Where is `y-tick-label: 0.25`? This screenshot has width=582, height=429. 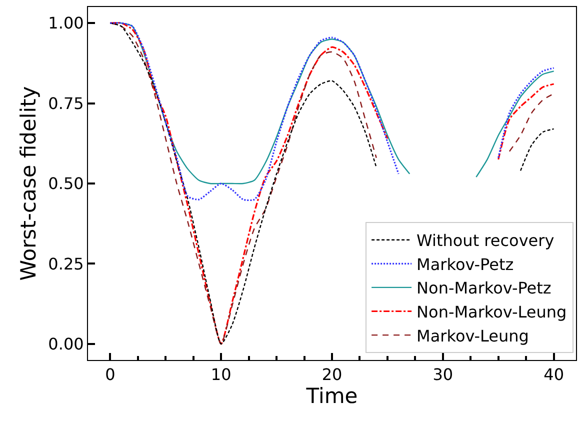
y-tick-label: 0.25 is located at coordinates (66, 264).